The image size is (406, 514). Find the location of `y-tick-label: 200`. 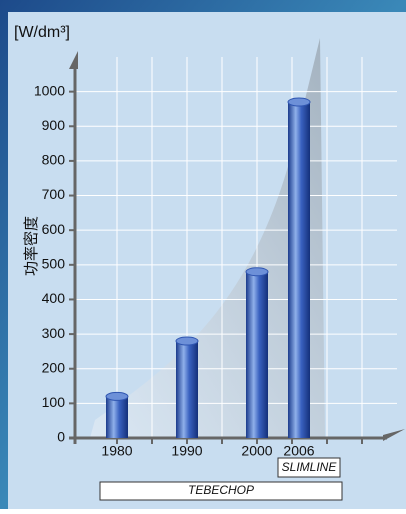

y-tick-label: 200 is located at coordinates (54, 367).